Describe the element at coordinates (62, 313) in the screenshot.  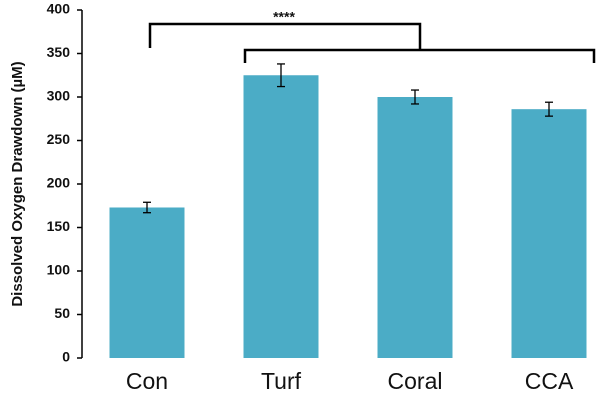
I see `y-tick-label: 50` at that location.